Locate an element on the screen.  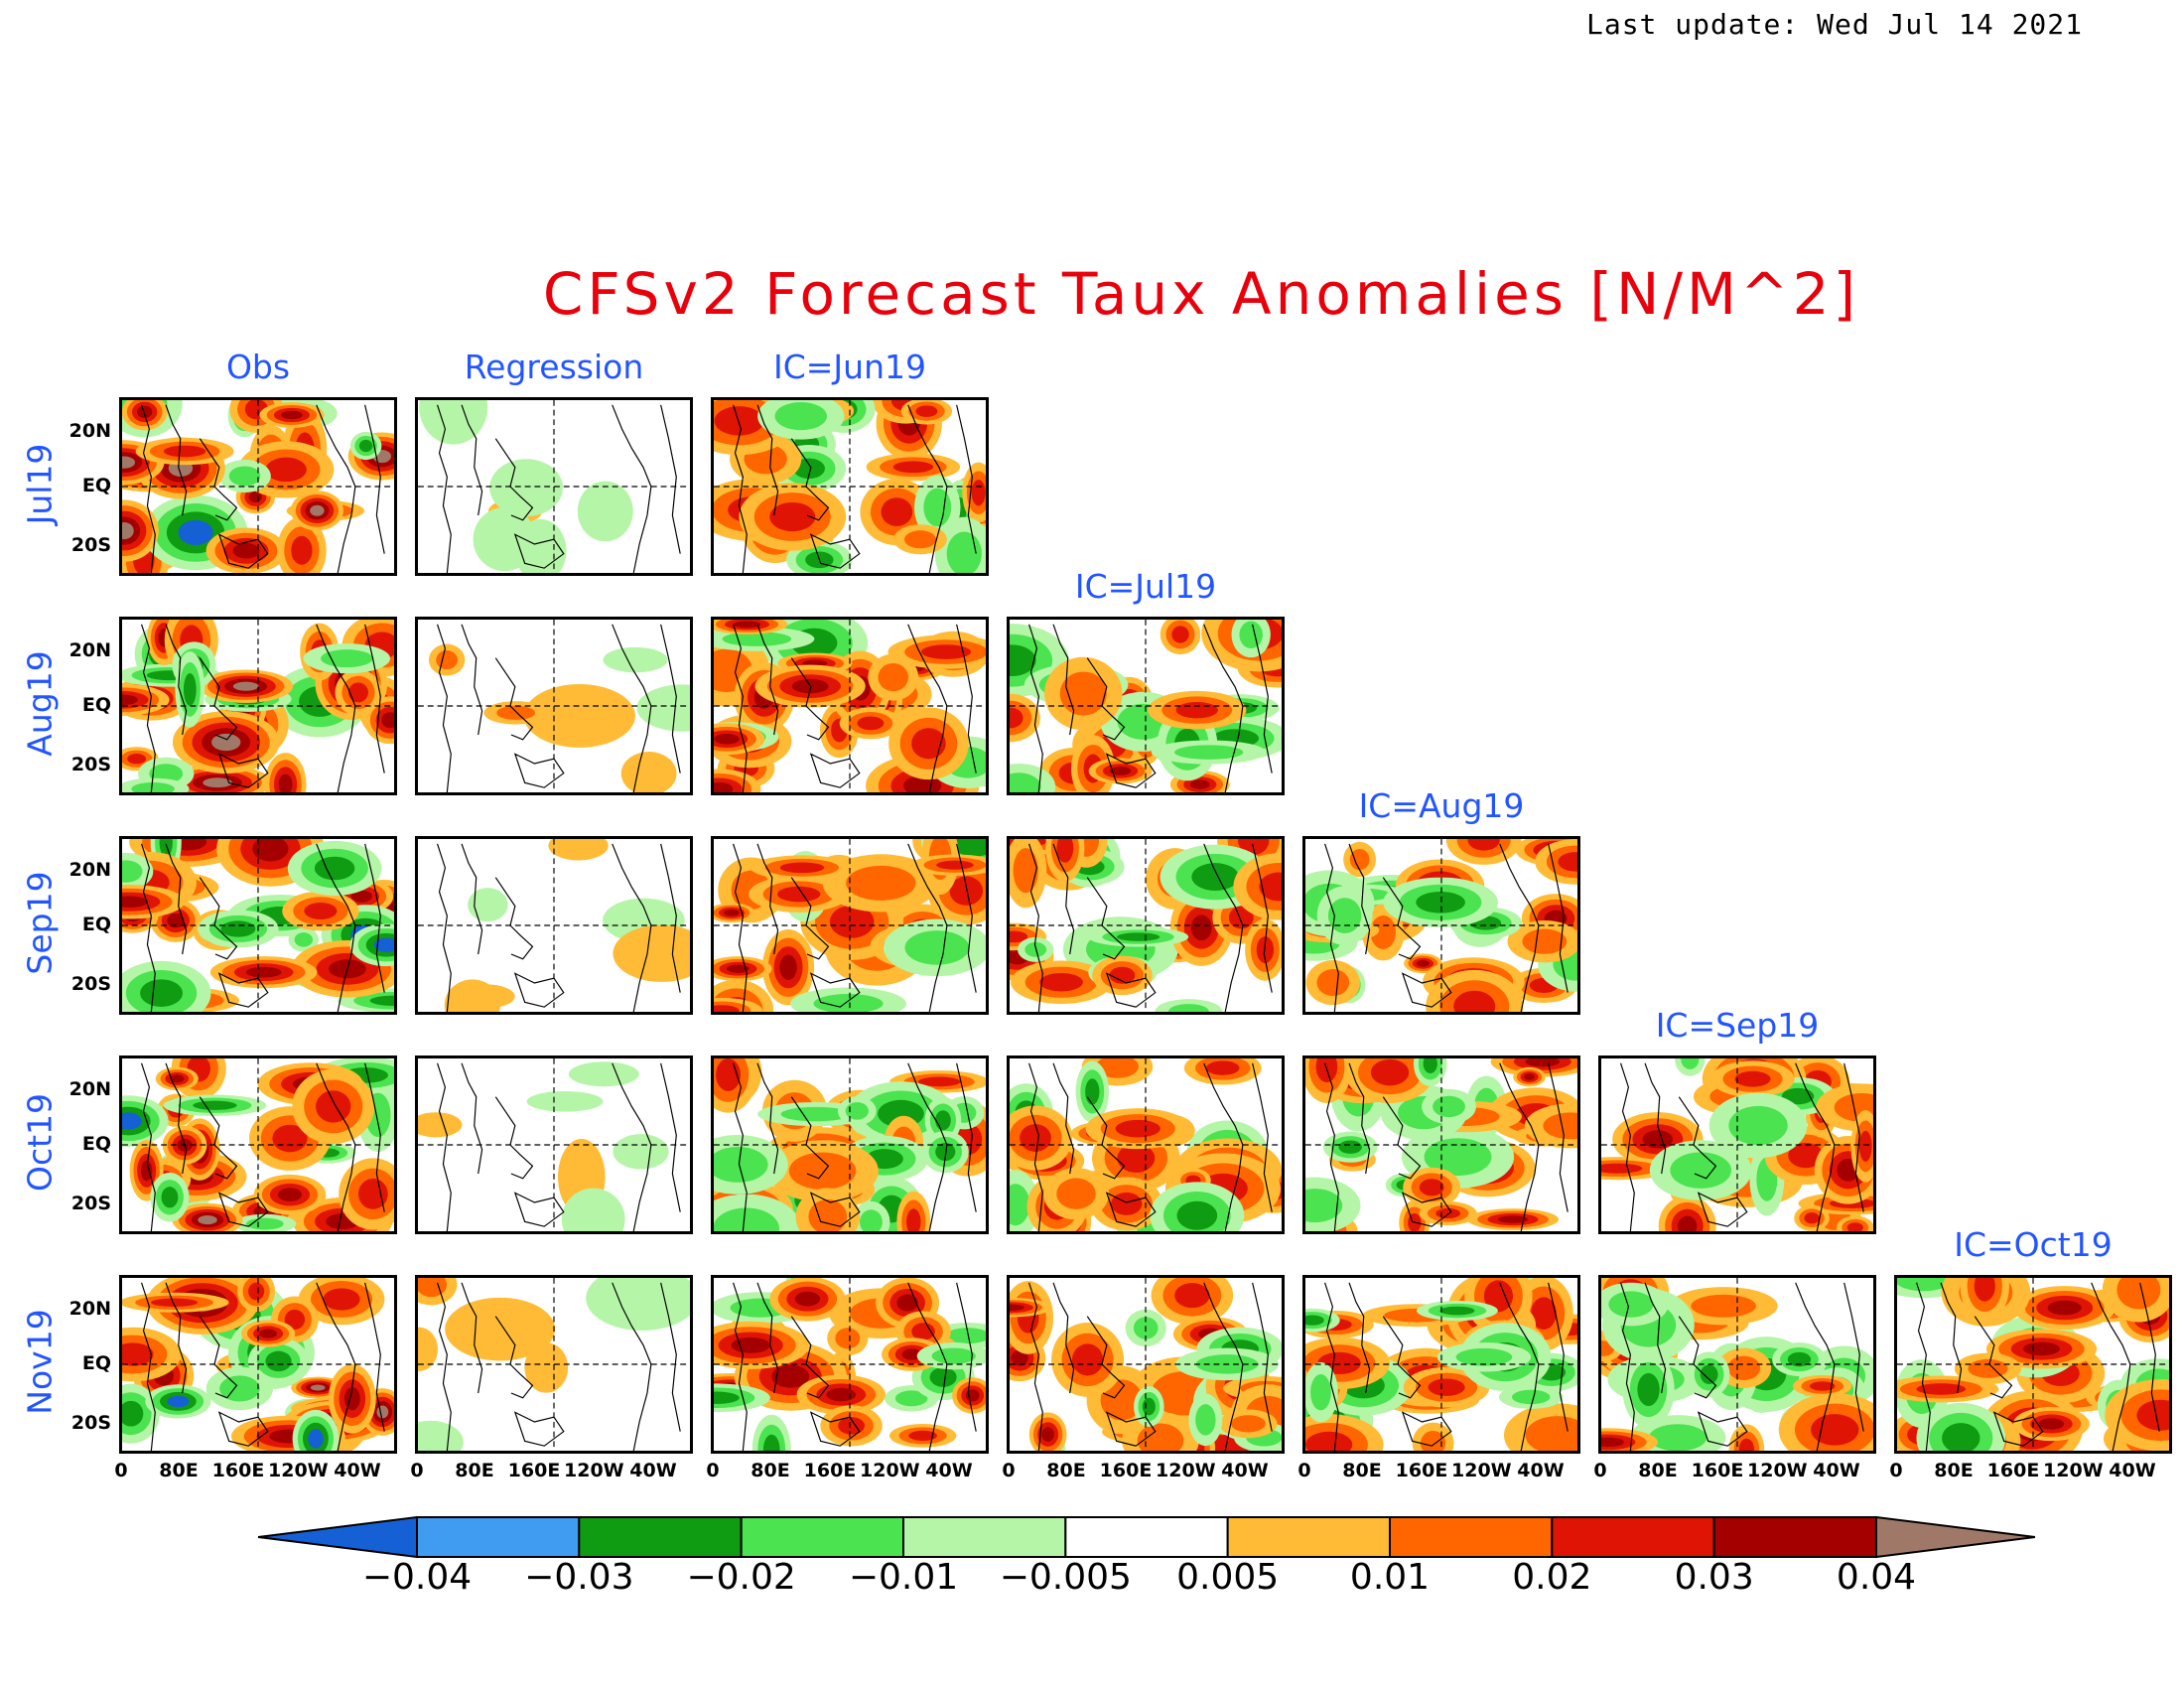
map-panel-ic-jul19-sep19 is located at coordinates (1146, 925).